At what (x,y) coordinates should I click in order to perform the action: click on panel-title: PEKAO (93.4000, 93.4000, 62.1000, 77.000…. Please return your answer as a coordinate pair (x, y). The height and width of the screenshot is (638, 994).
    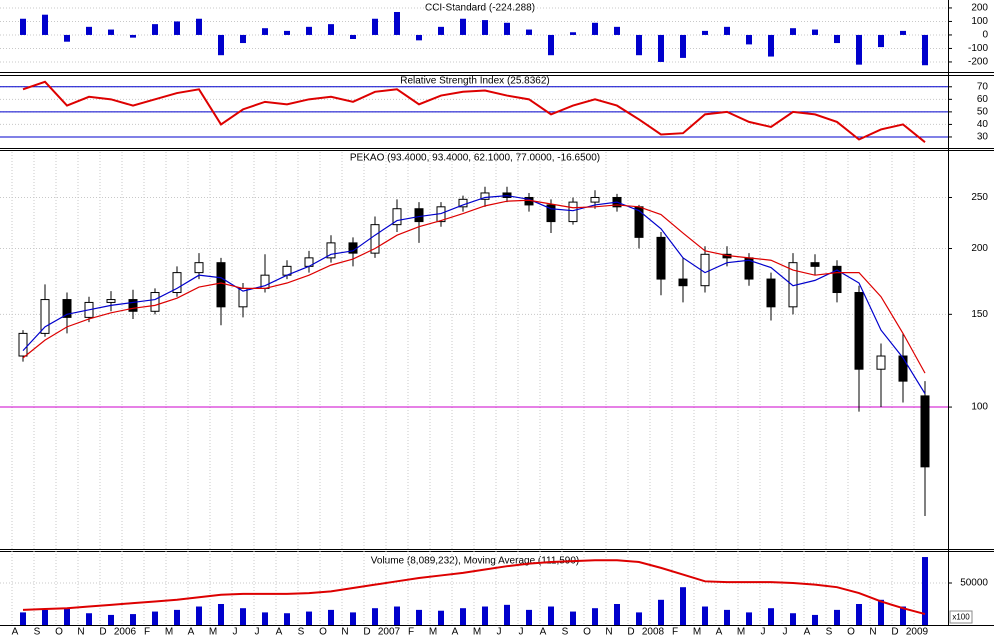
    Looking at the image, I should click on (475, 158).